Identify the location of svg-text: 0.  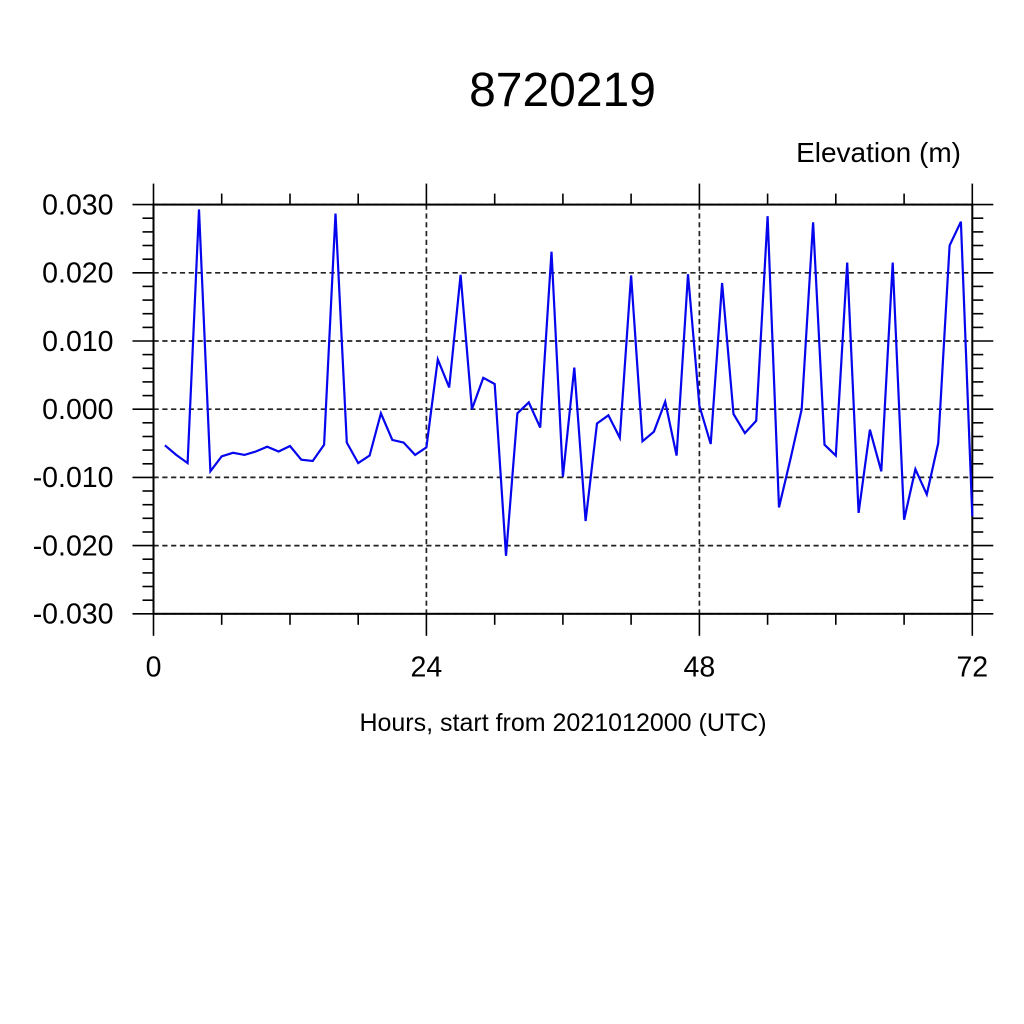
(154, 668).